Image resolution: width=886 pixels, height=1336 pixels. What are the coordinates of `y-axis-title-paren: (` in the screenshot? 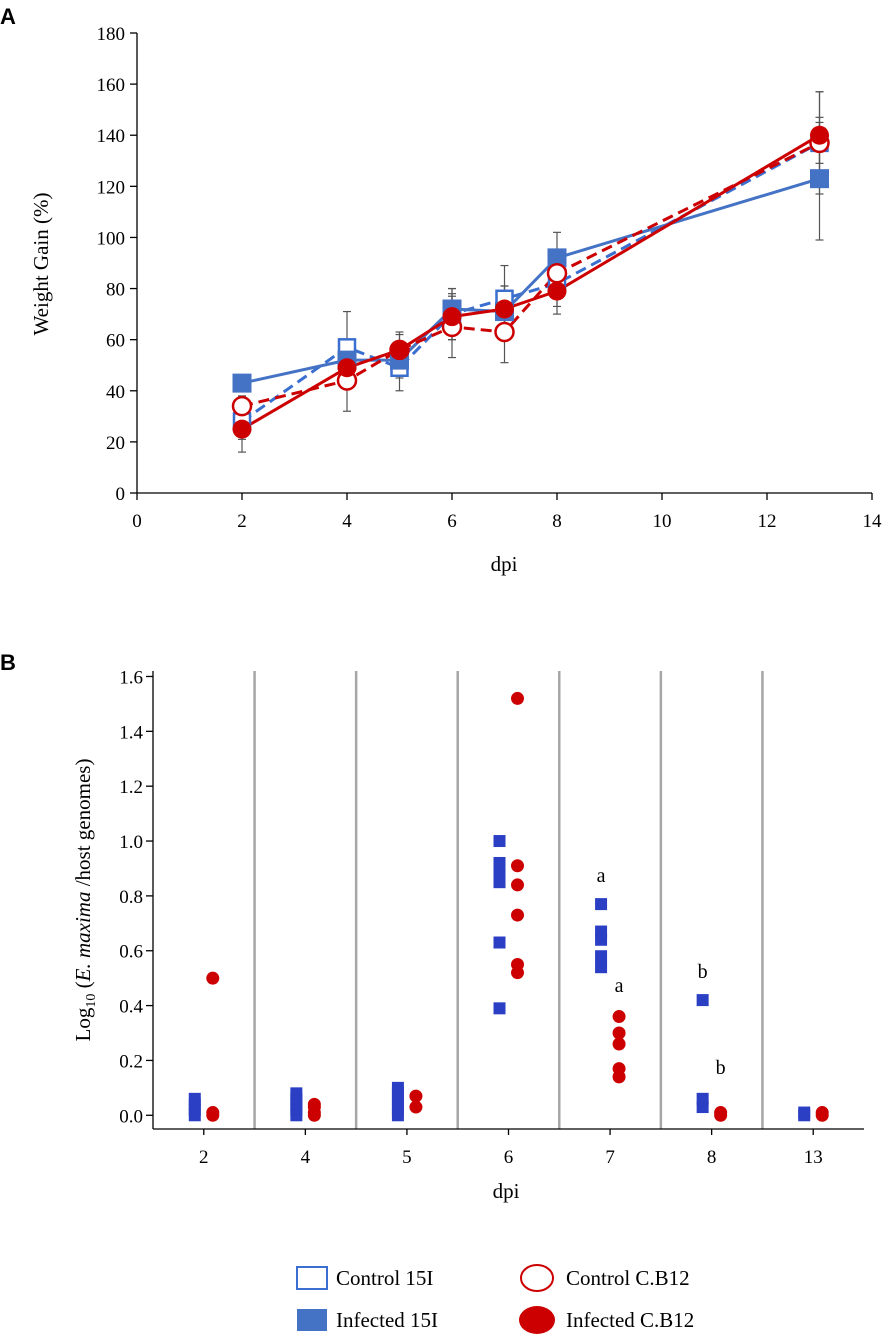 It's located at (83, 987).